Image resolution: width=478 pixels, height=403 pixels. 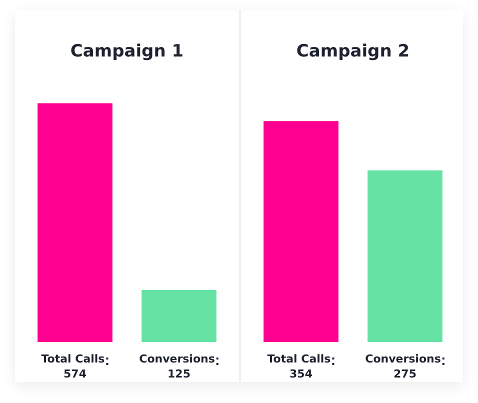 I want to click on data-label: 125, so click(x=179, y=373).